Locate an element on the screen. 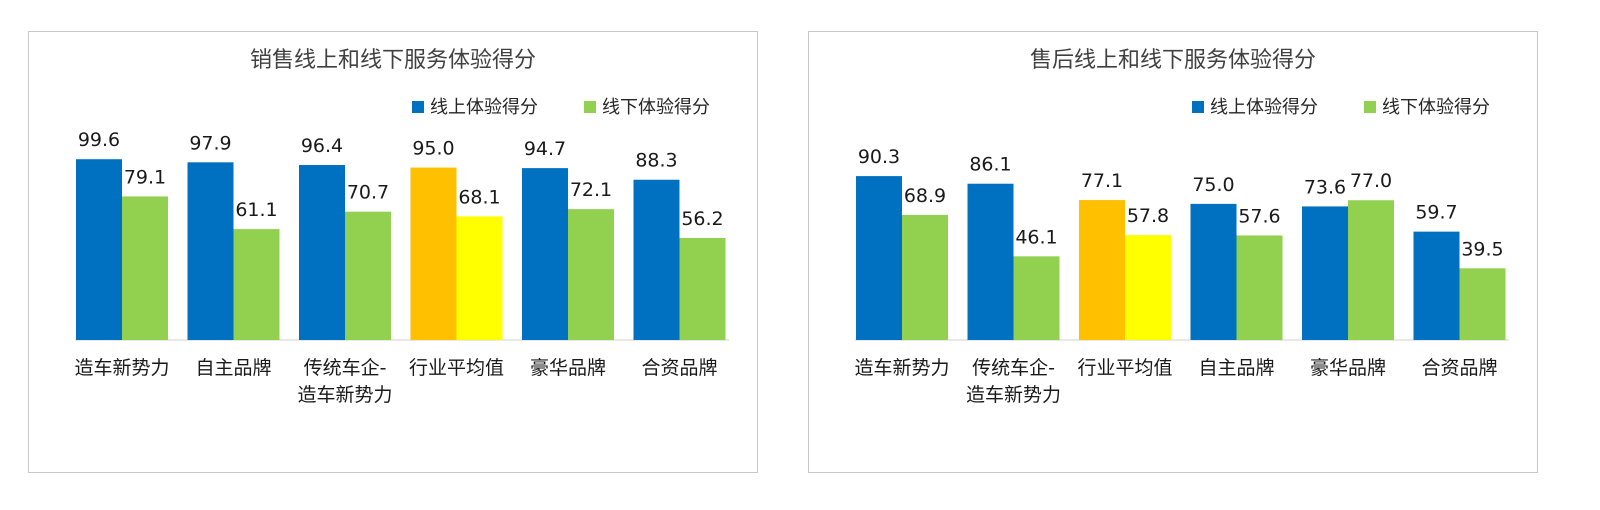 The height and width of the screenshot is (510, 1600). category-label-2: 行业平均值 is located at coordinates (1124, 368).